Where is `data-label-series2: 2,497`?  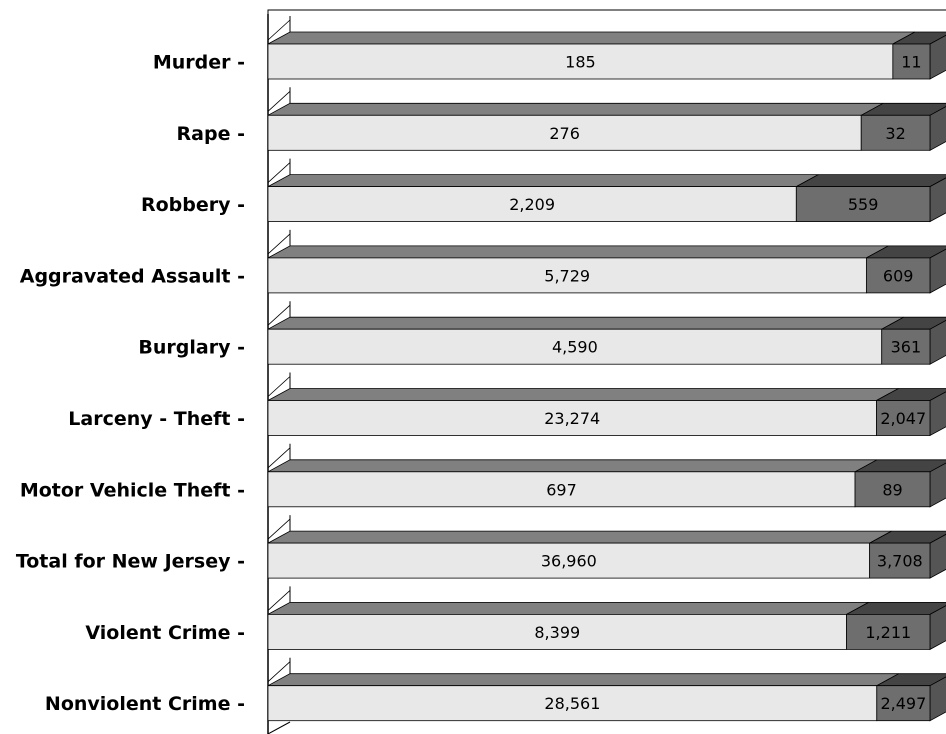
data-label-series2: 2,497 is located at coordinates (903, 703).